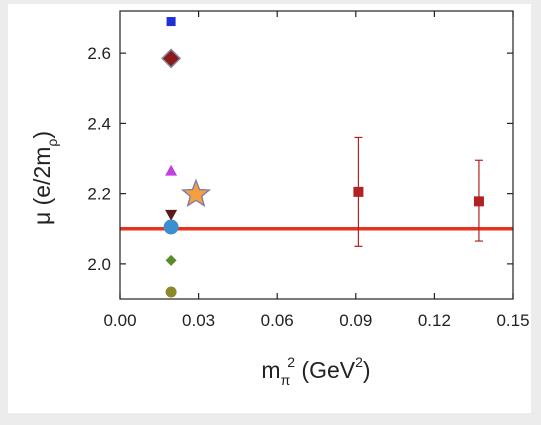 This screenshot has height=425, width=541. What do you see at coordinates (512, 320) in the screenshot?
I see `x-tick-label: 0.15` at bounding box center [512, 320].